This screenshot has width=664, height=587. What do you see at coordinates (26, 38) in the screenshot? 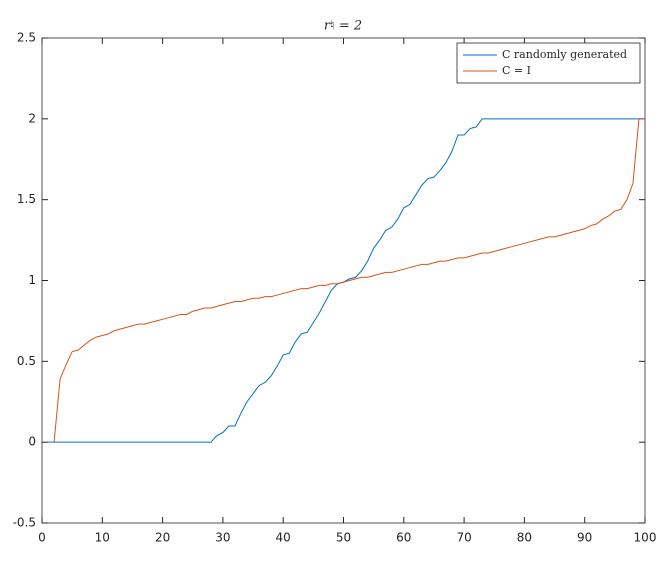
I see `y-tick-label: 2.5` at bounding box center [26, 38].